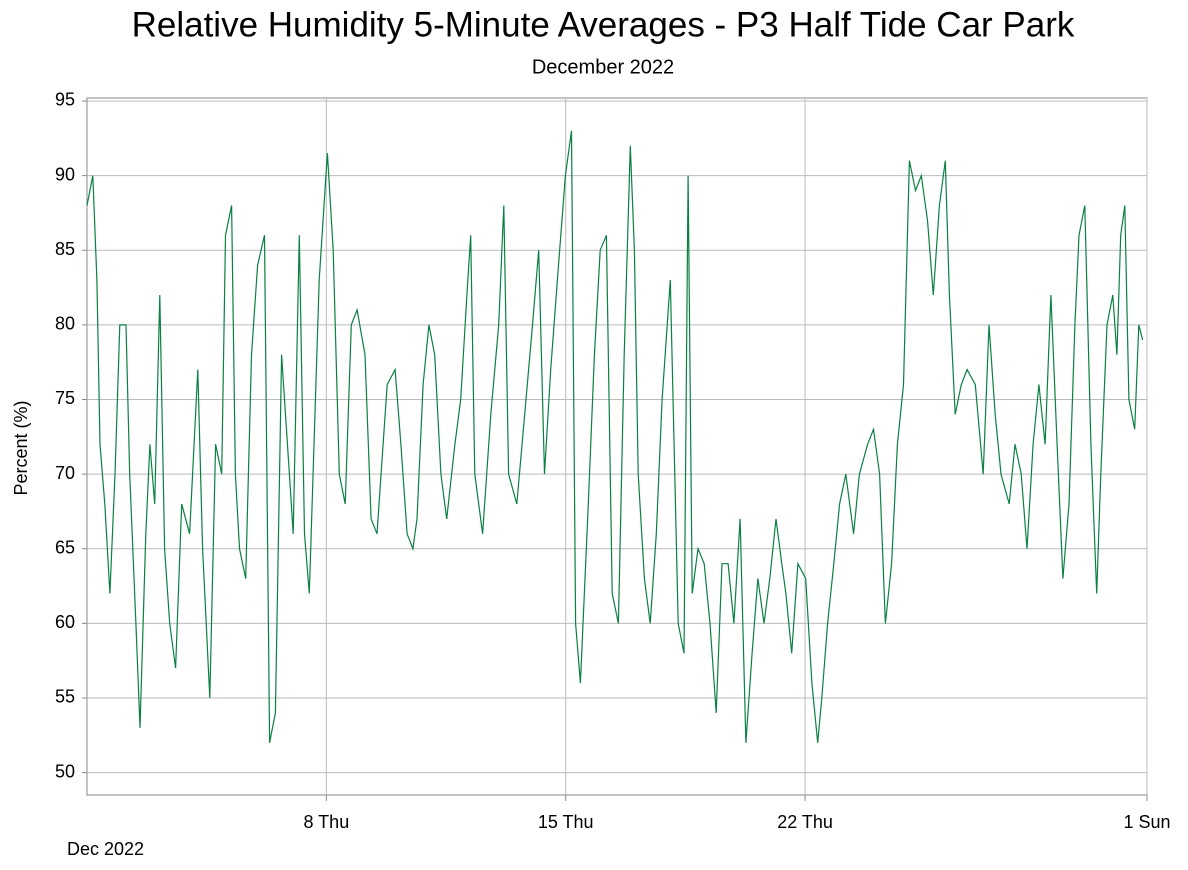 The image size is (1188, 870). What do you see at coordinates (65, 100) in the screenshot?
I see `y-tick-label: 95` at bounding box center [65, 100].